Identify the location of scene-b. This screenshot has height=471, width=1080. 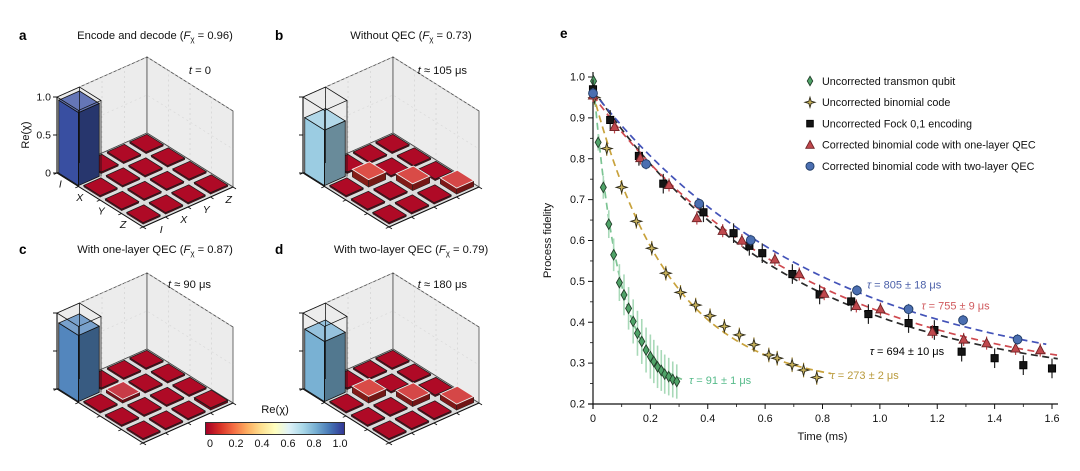
(391, 143).